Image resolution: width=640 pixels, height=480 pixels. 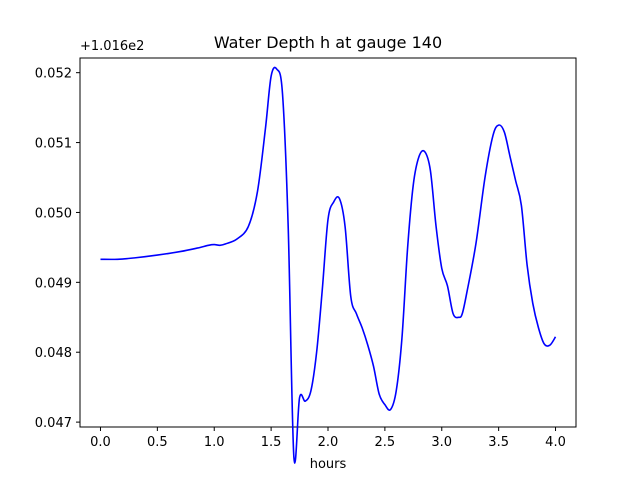 What do you see at coordinates (214, 442) in the screenshot?
I see `x-tick-label: 1.0` at bounding box center [214, 442].